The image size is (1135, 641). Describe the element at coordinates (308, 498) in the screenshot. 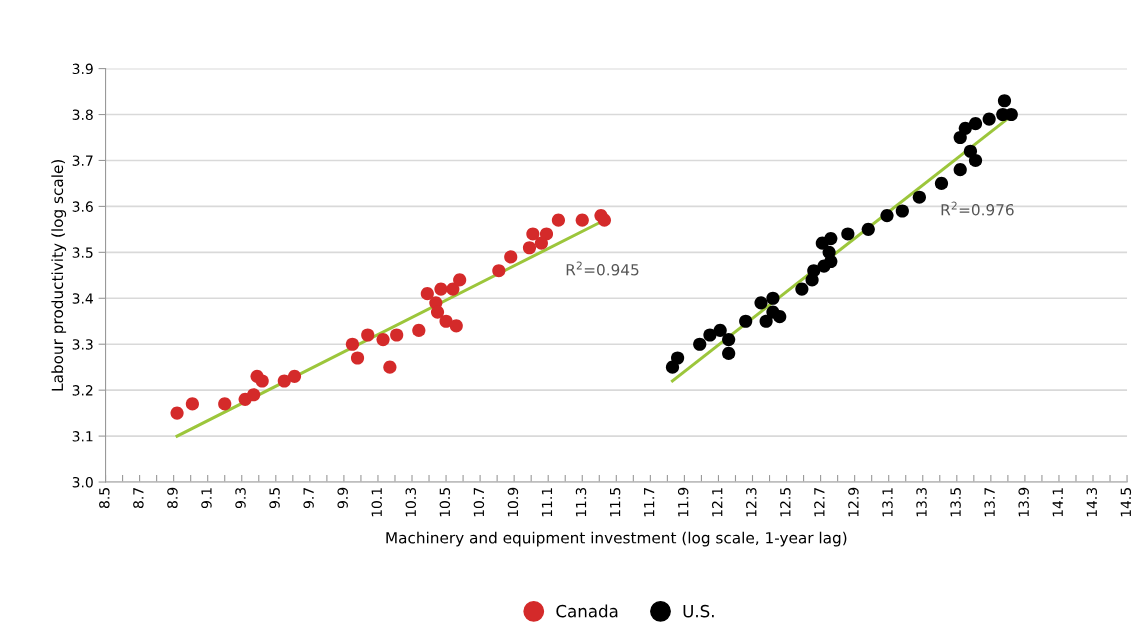

I see `x-tick-label: 9.7` at that location.